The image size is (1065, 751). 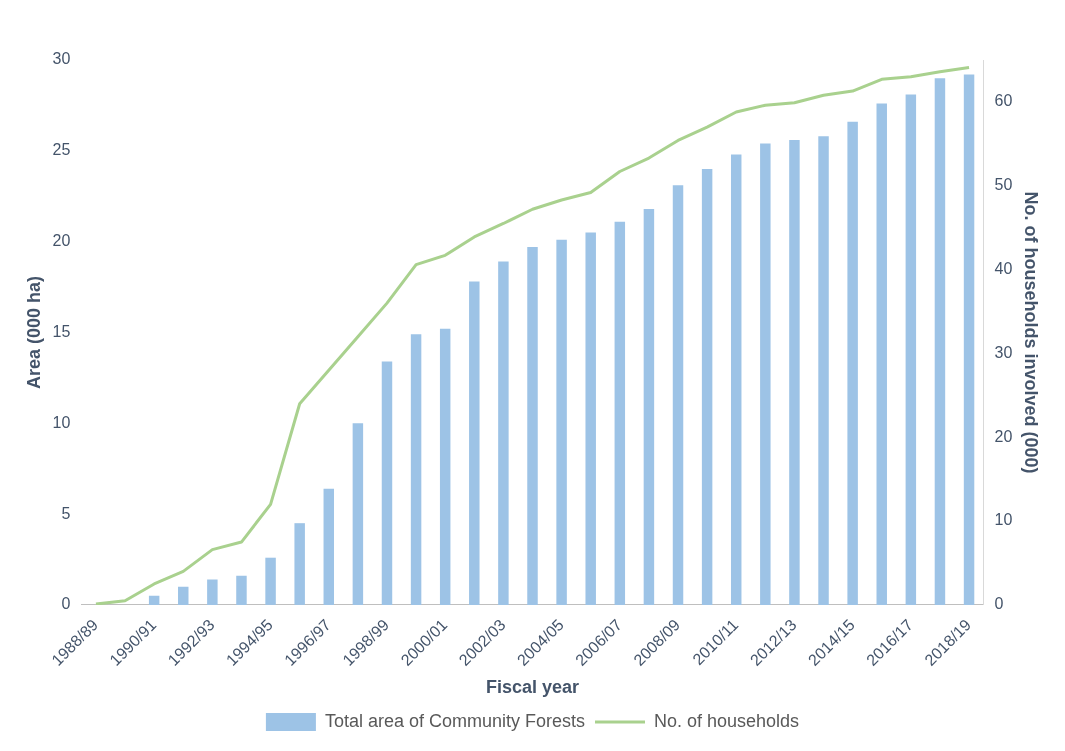 I want to click on y-tick-label: 15, so click(x=61, y=331).